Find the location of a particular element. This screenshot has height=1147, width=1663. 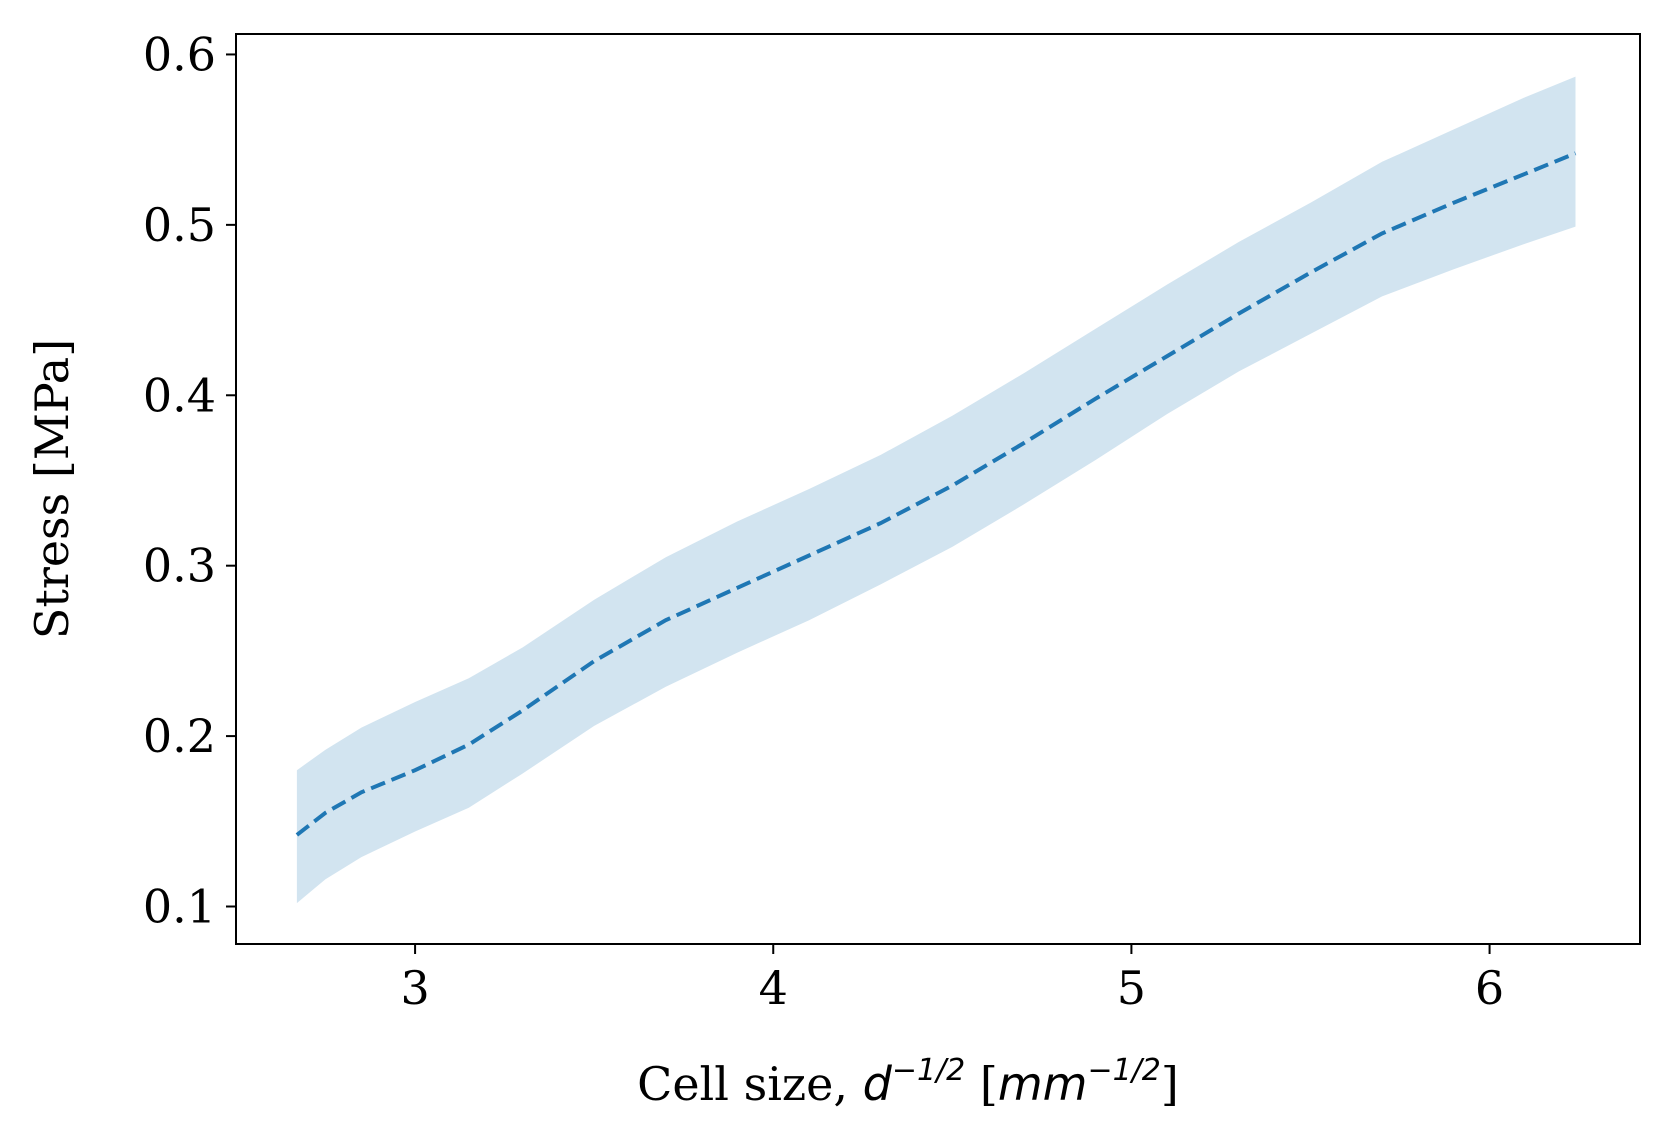

x-axis-label-unit-exponent: −1/2 is located at coordinates (1123, 1070).